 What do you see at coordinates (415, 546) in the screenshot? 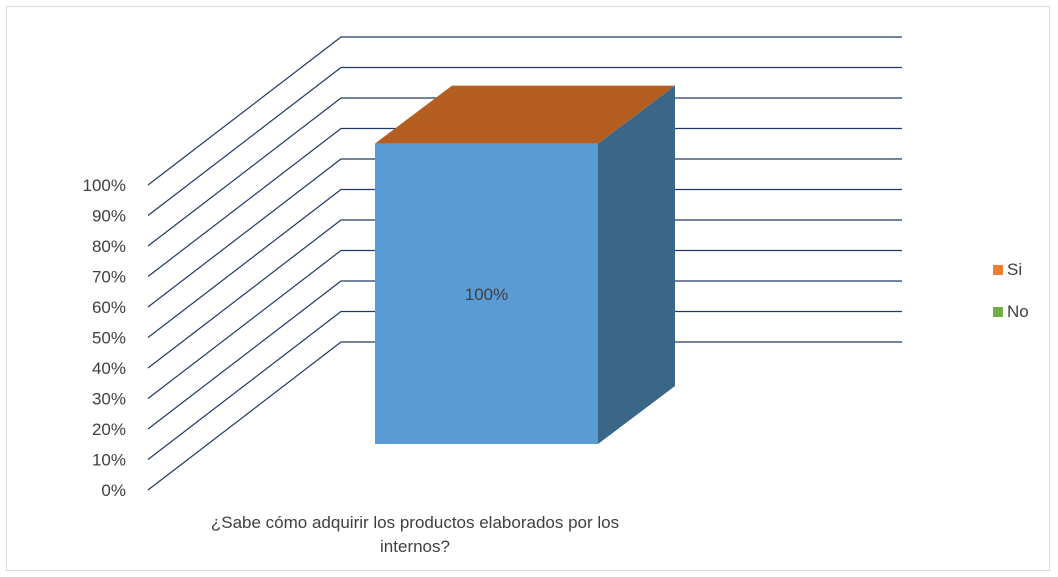
I see `category-label: internos?` at bounding box center [415, 546].